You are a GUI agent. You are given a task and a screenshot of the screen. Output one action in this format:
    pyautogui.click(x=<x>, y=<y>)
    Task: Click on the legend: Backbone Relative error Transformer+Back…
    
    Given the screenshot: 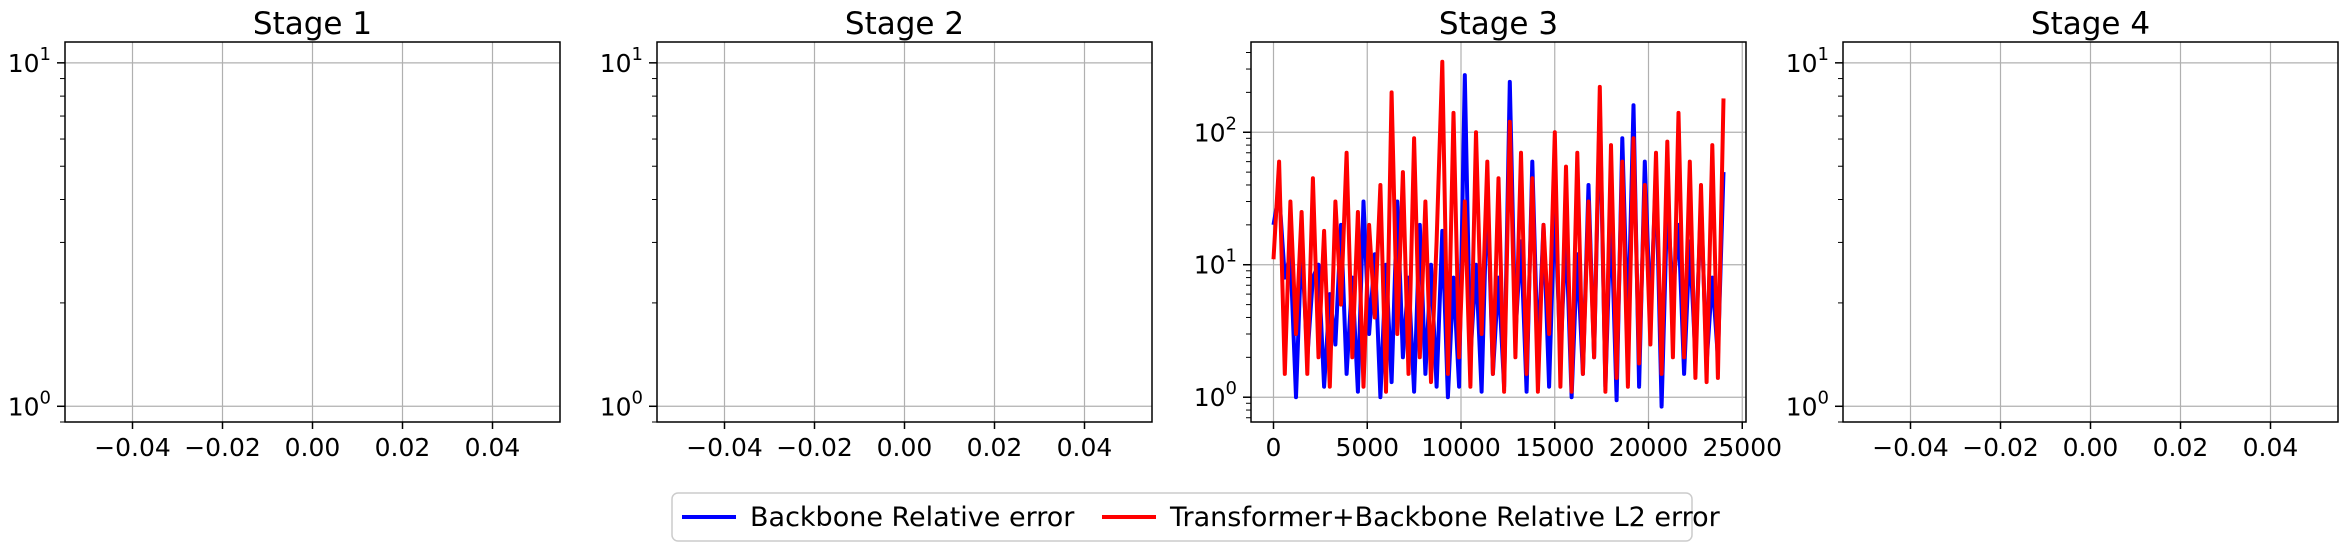 What is the action you would take?
    pyautogui.click(x=1196, y=517)
    